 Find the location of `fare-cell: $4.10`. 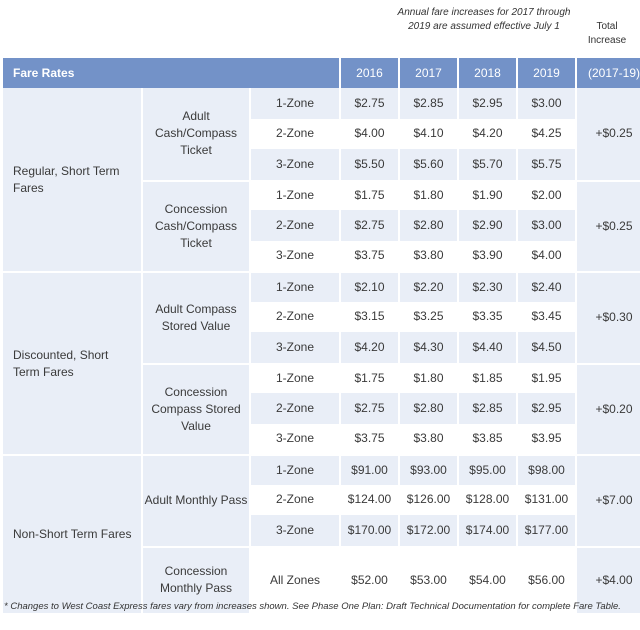

fare-cell: $4.10 is located at coordinates (428, 133).